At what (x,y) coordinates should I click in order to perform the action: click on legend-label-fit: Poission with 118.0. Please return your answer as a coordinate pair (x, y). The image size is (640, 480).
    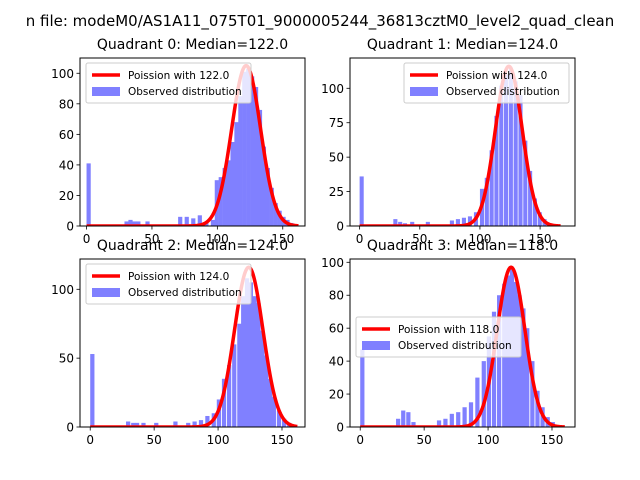
    Looking at the image, I should click on (448, 330).